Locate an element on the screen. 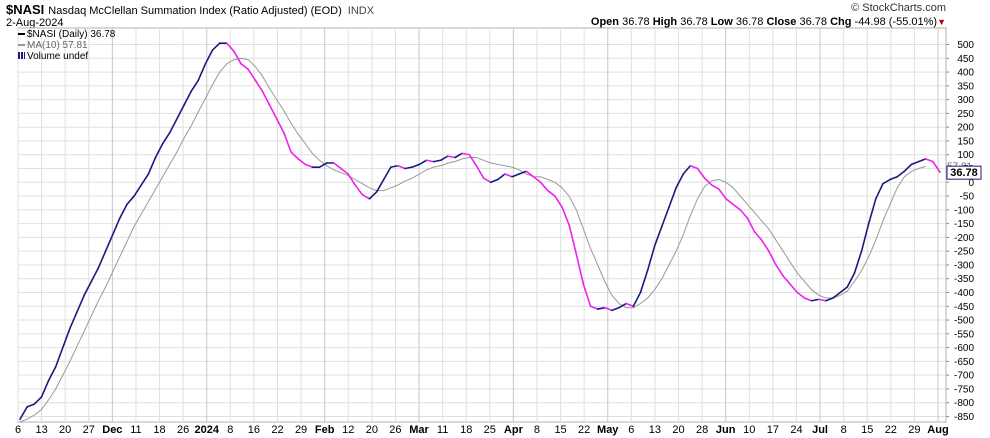 The image size is (990, 438). y-tick-label: -700 is located at coordinates (964, 376).